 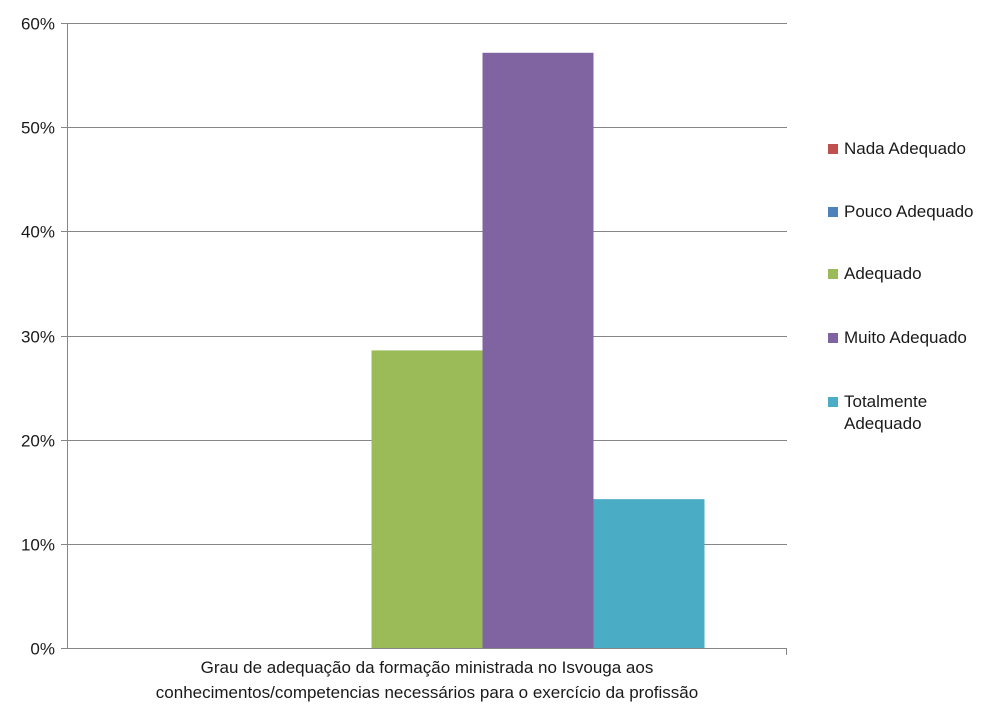 What do you see at coordinates (38, 545) in the screenshot?
I see `y-tick-label: 10%` at bounding box center [38, 545].